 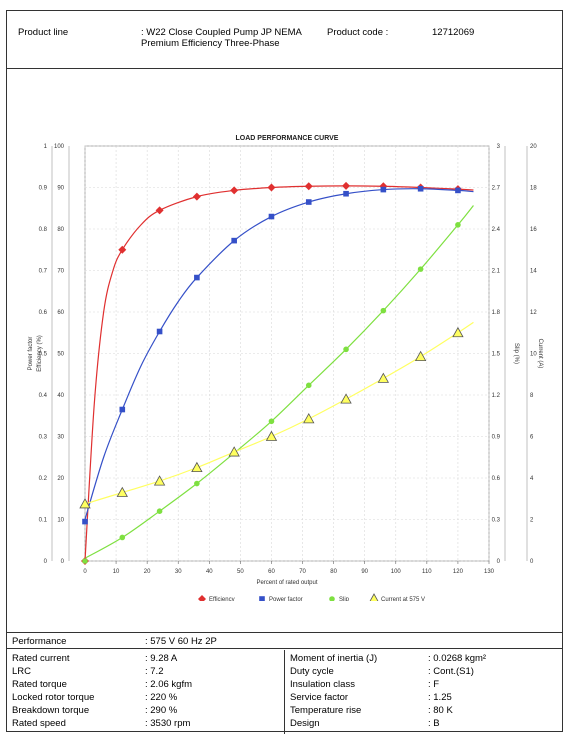 I want to click on x-tick-label: 100, so click(x=396, y=572).